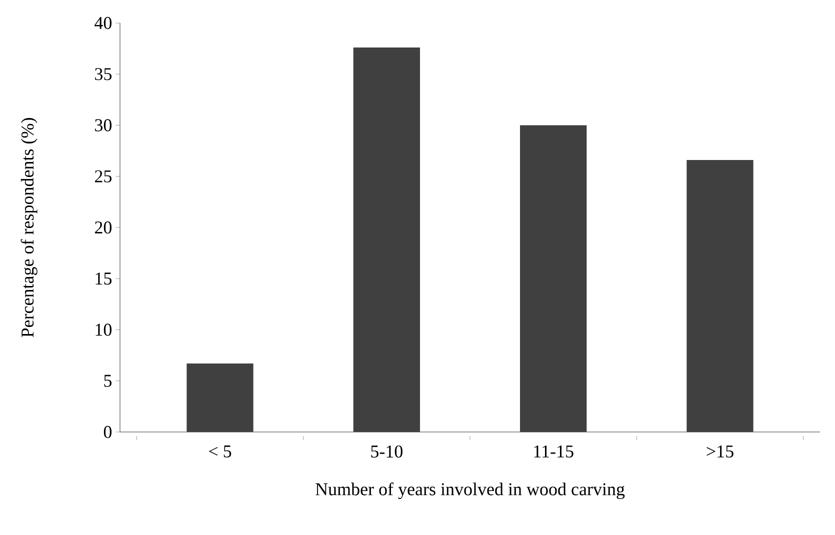 This screenshot has width=835, height=535. I want to click on y-tick-label: 20, so click(103, 227).